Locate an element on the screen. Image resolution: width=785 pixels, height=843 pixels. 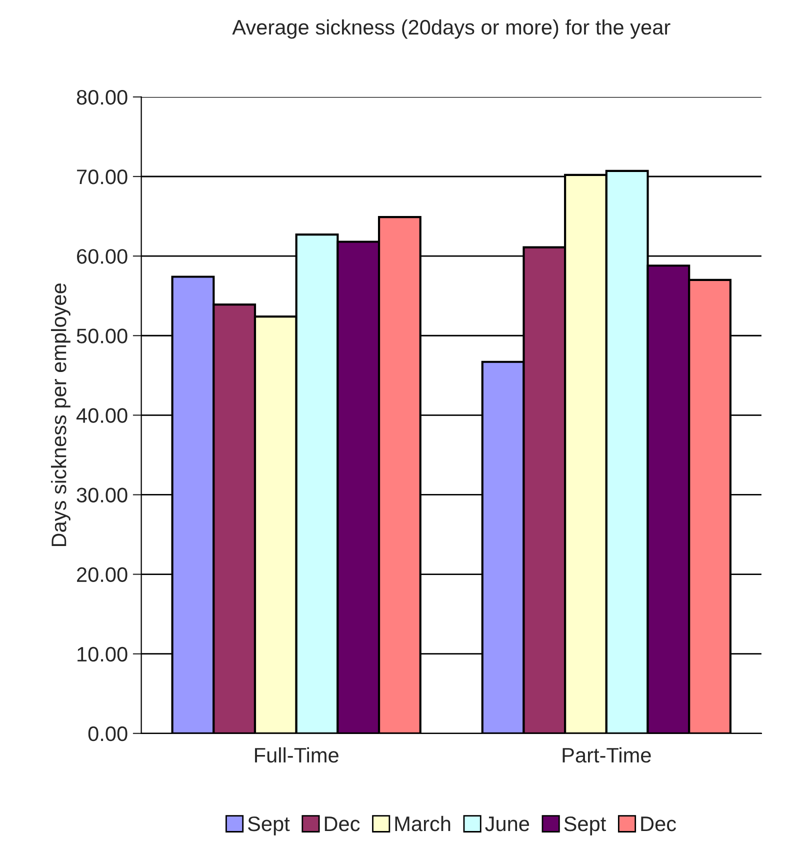
x-tick-label: Full-Time is located at coordinates (296, 755).